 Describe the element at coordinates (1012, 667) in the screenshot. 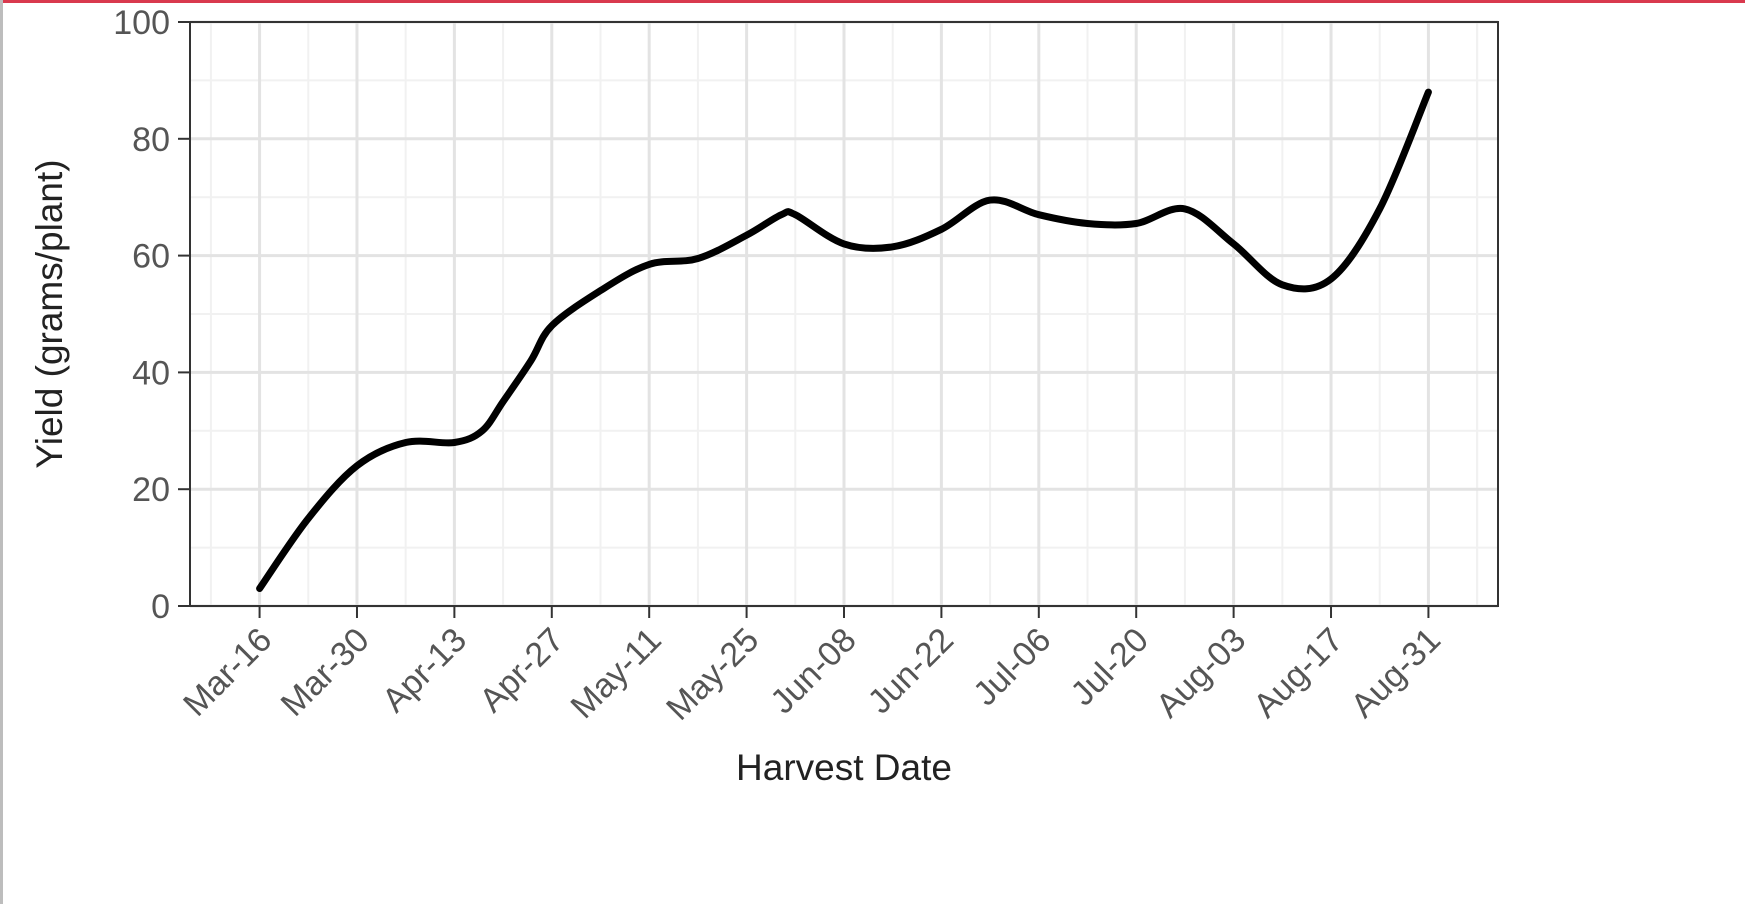

I see `x-tick-label: Jul-06` at that location.